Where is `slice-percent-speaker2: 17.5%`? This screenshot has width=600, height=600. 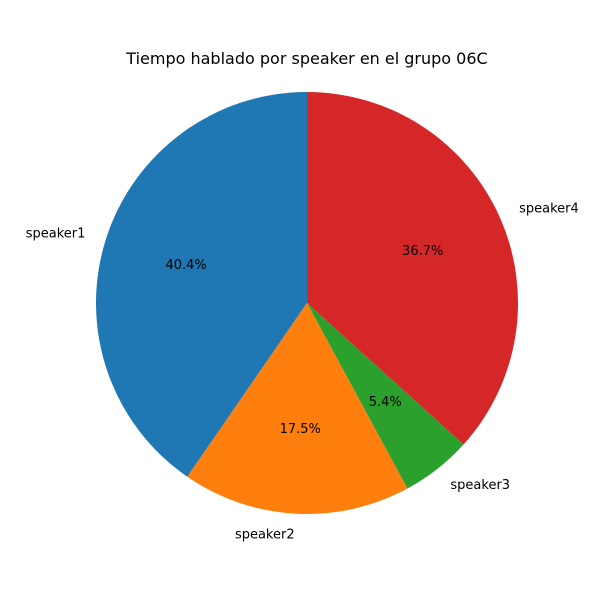 slice-percent-speaker2: 17.5% is located at coordinates (300, 429).